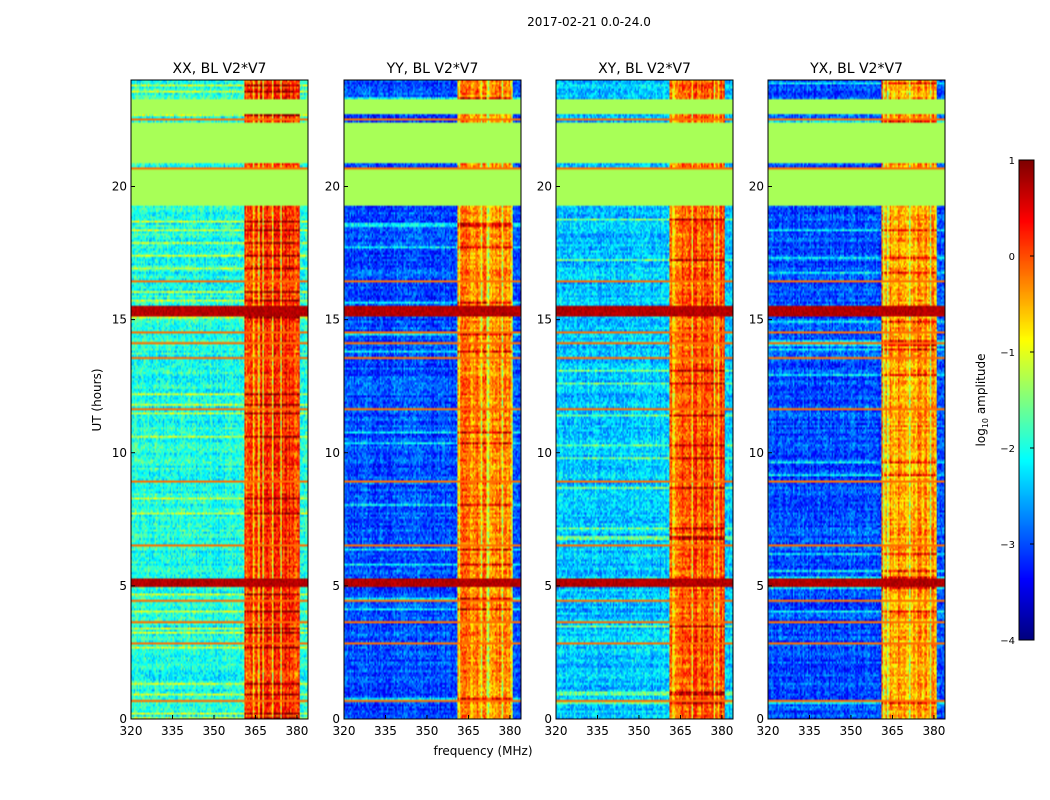  Describe the element at coordinates (856, 69) in the screenshot. I see `panel-title: YX, BL V2*V7` at that location.